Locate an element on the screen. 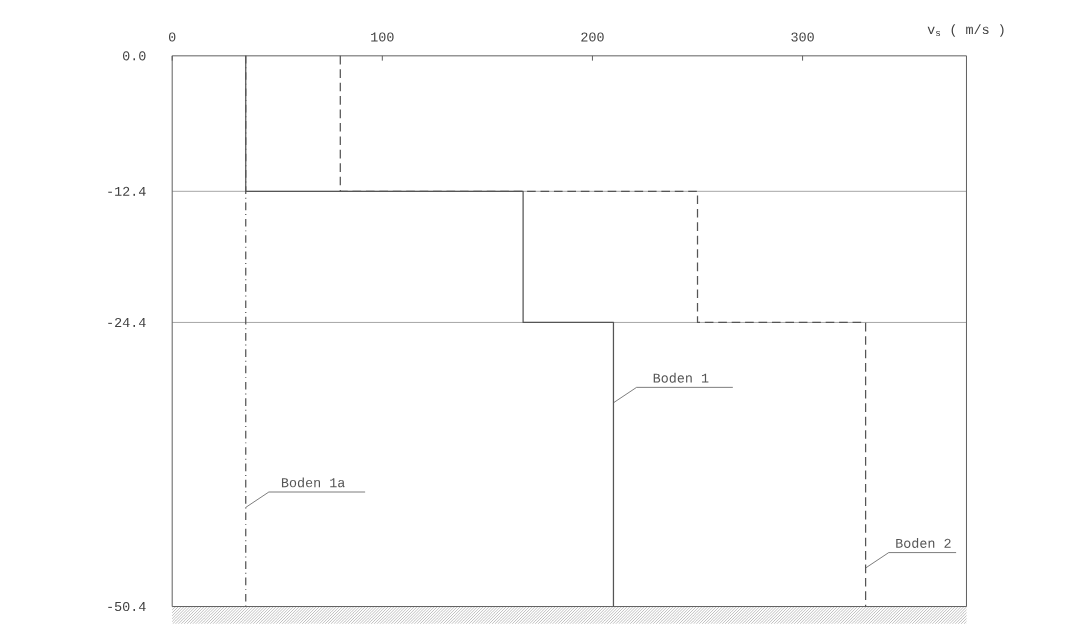 The image size is (1082, 627). text: Boden 2 is located at coordinates (923, 543).